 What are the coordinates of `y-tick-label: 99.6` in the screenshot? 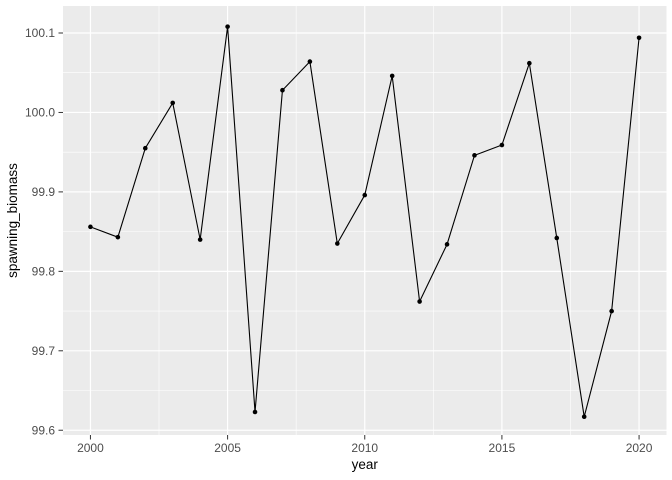 It's located at (44, 430).